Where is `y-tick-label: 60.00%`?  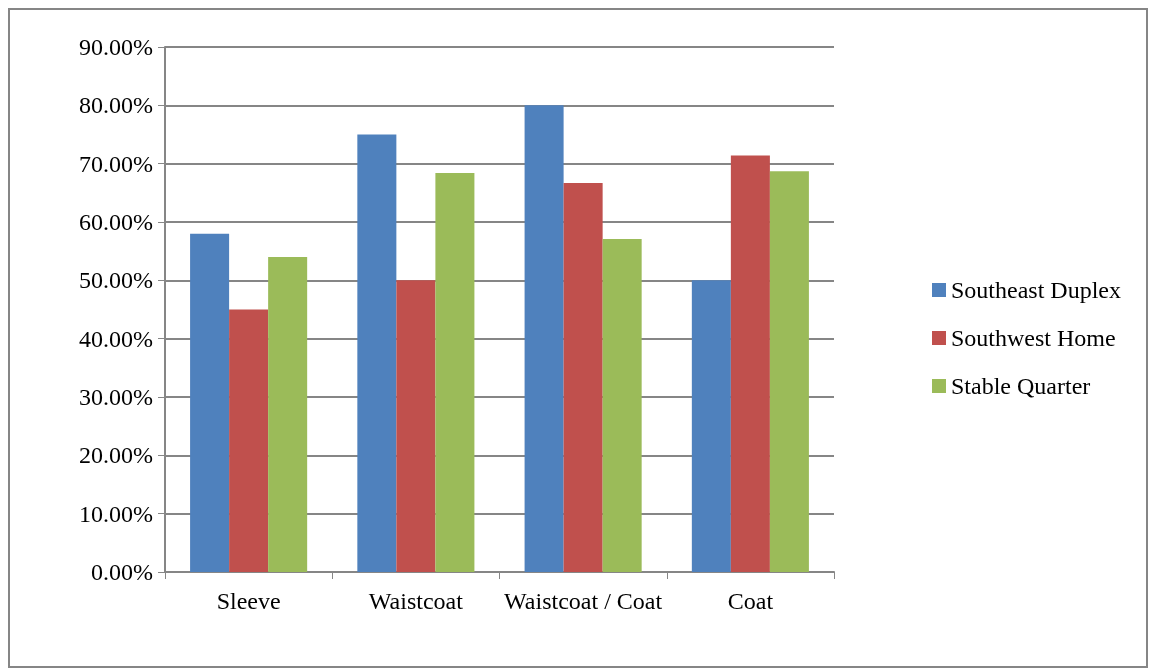 y-tick-label: 60.00% is located at coordinates (116, 222).